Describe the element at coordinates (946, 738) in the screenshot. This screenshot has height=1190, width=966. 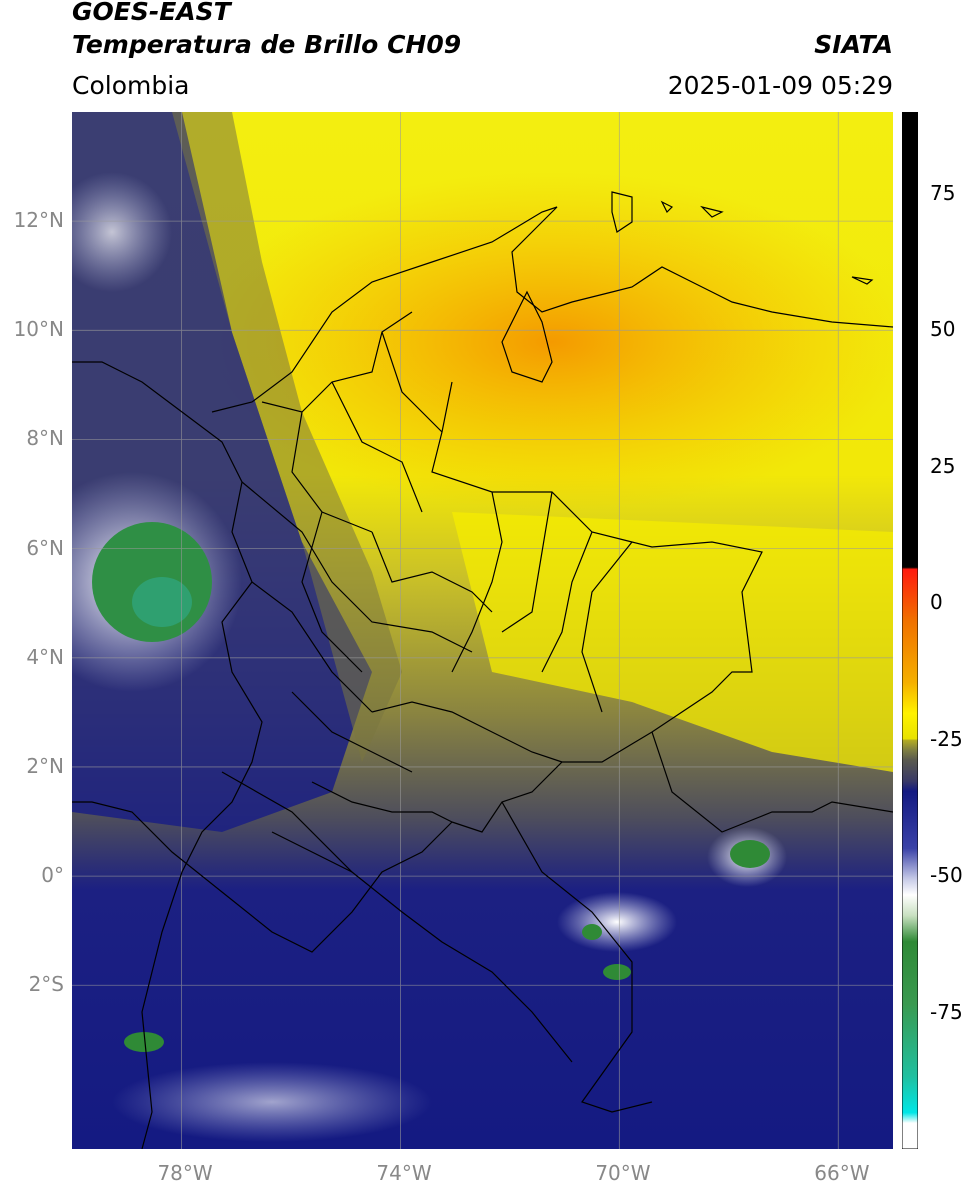
I see `colorbar-tick-label: -25` at that location.